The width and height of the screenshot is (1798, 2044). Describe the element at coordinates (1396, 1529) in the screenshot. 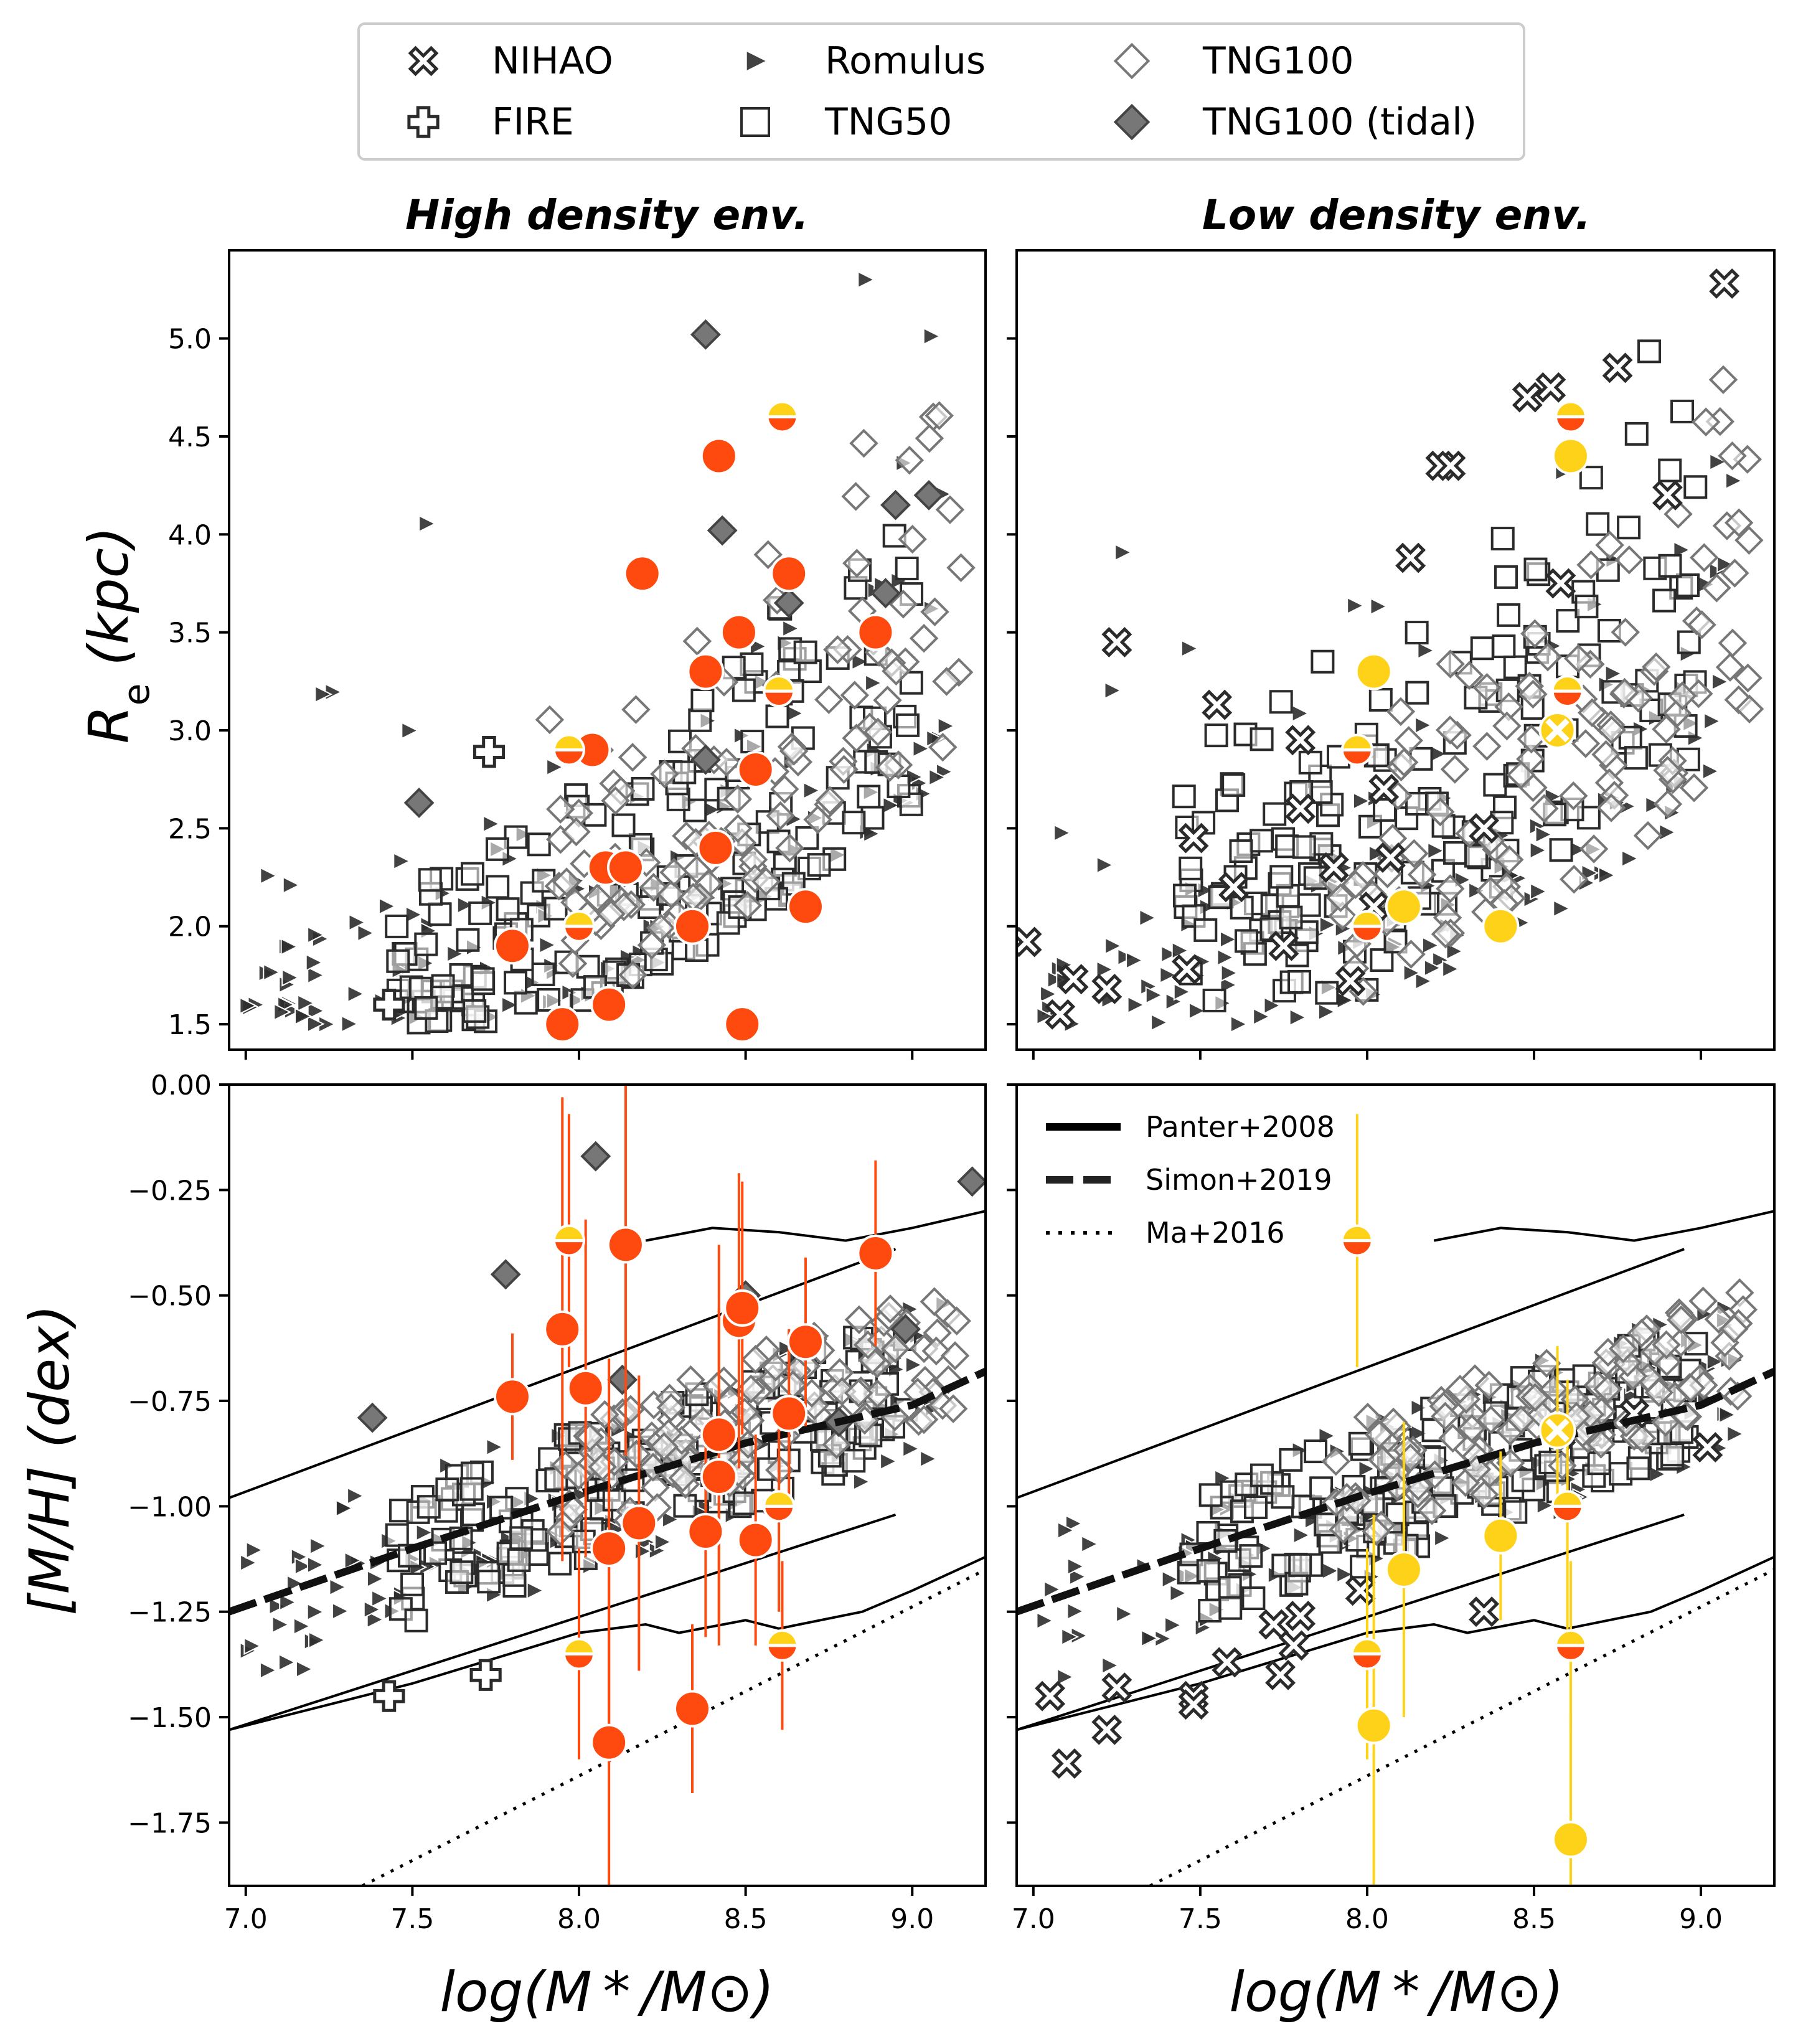

I see `simulation-points` at that location.